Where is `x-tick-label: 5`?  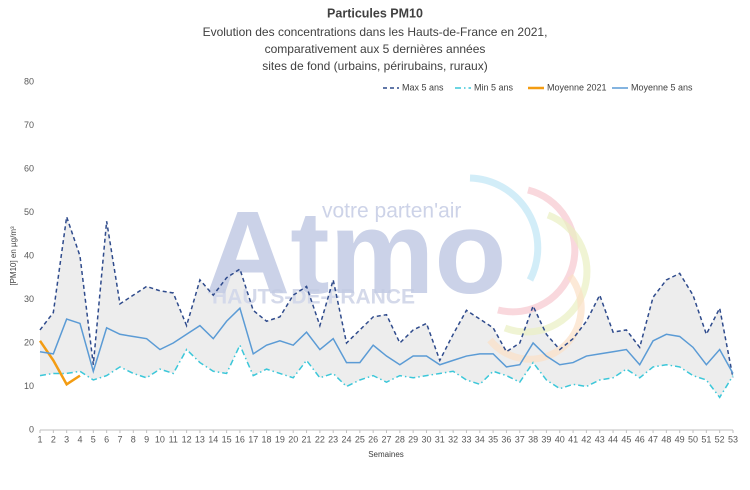
x-tick-label: 5 is located at coordinates (93, 439).